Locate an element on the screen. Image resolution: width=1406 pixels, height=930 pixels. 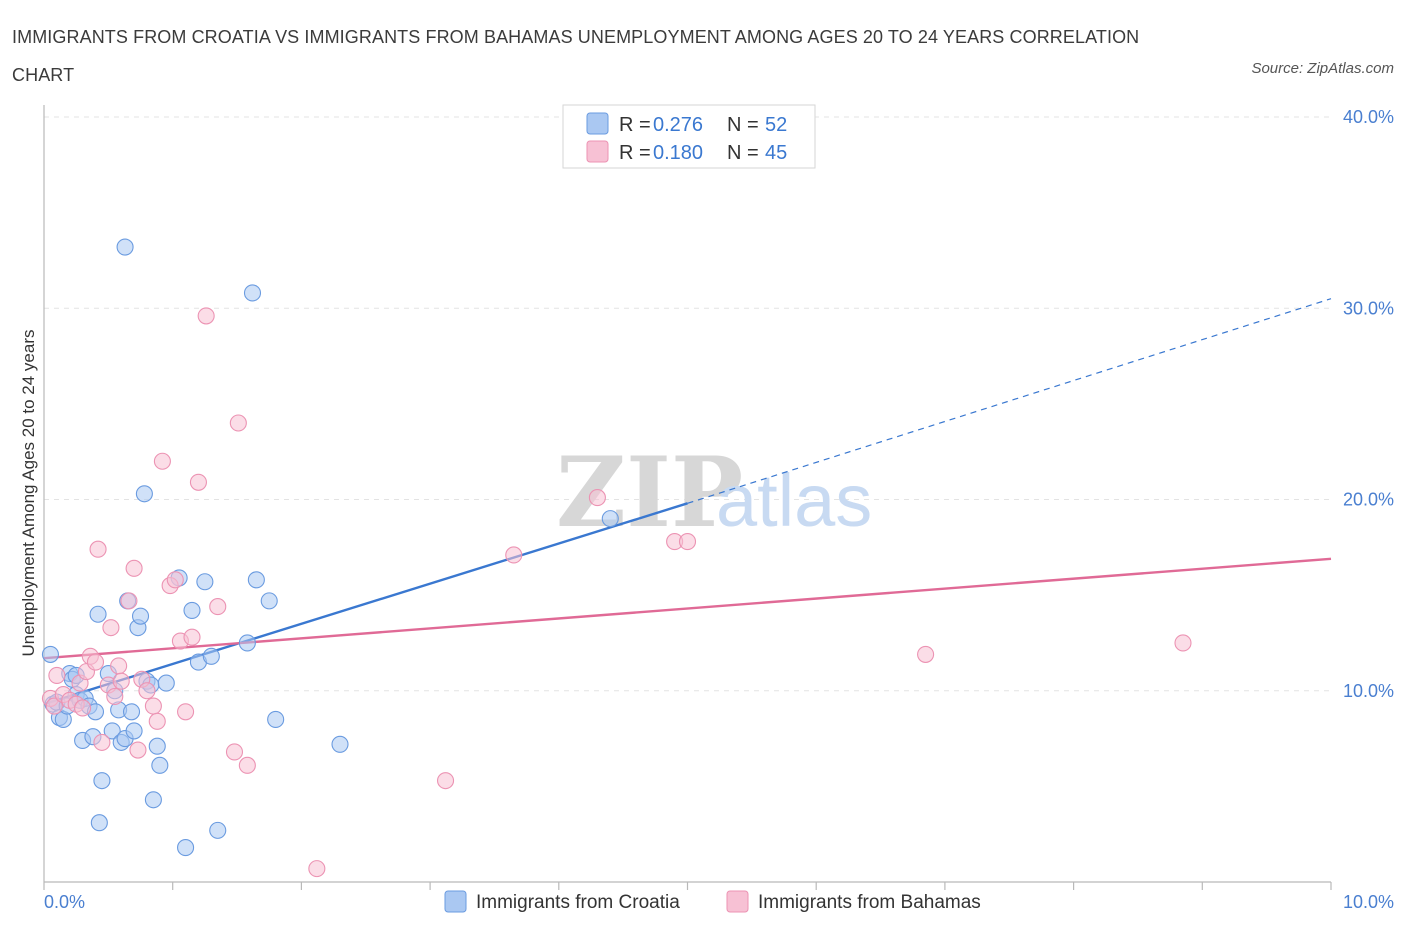
y-tick-label-30: 30.0% is located at coordinates (1368, 308).